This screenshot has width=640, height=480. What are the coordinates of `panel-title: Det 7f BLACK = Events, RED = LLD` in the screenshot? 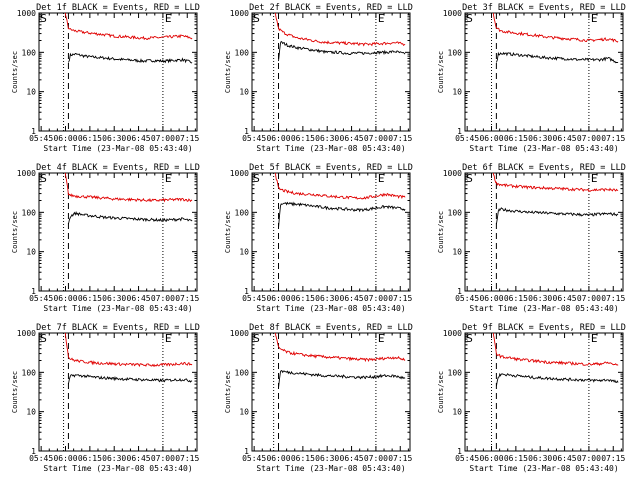 It's located at (118, 328).